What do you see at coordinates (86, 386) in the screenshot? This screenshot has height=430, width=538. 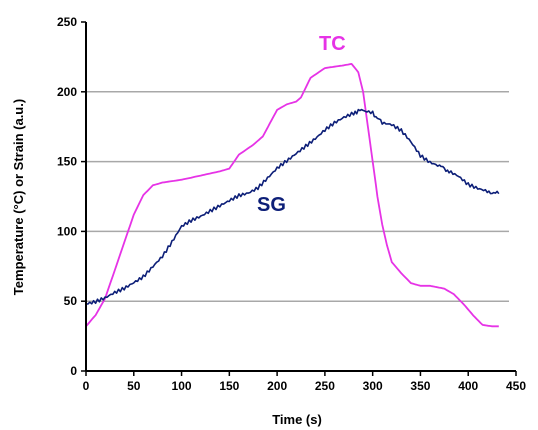 I see `x-tick-label: 0` at bounding box center [86, 386].